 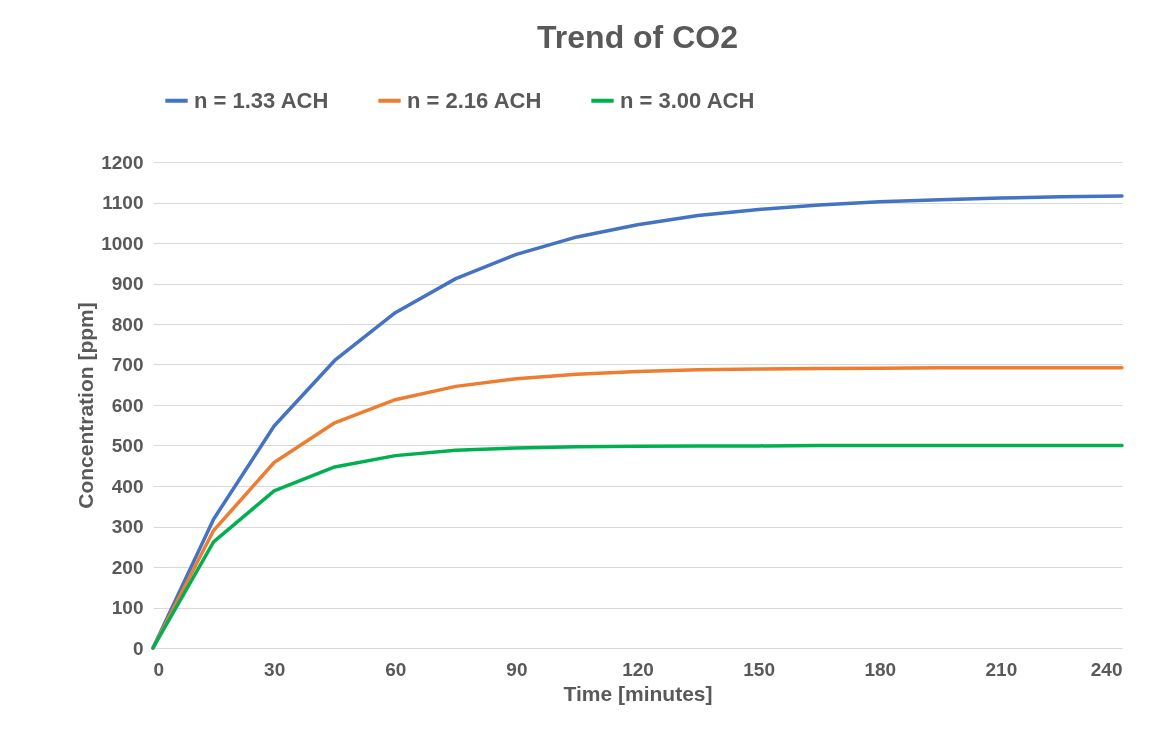 I want to click on x-tick-label: 180, so click(x=880, y=669).